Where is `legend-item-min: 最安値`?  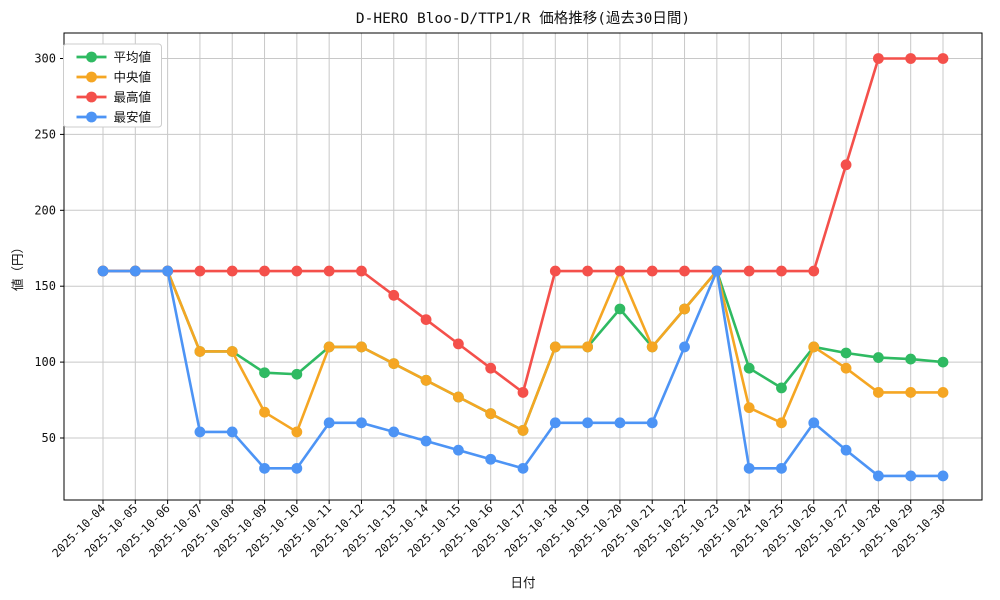 legend-item-min: 最安値 is located at coordinates (114, 117).